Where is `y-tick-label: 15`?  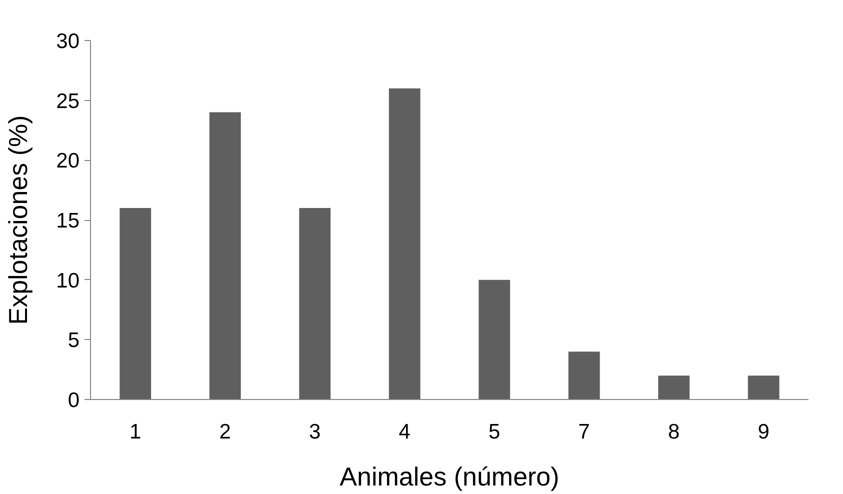
y-tick-label: 15 is located at coordinates (68, 221).